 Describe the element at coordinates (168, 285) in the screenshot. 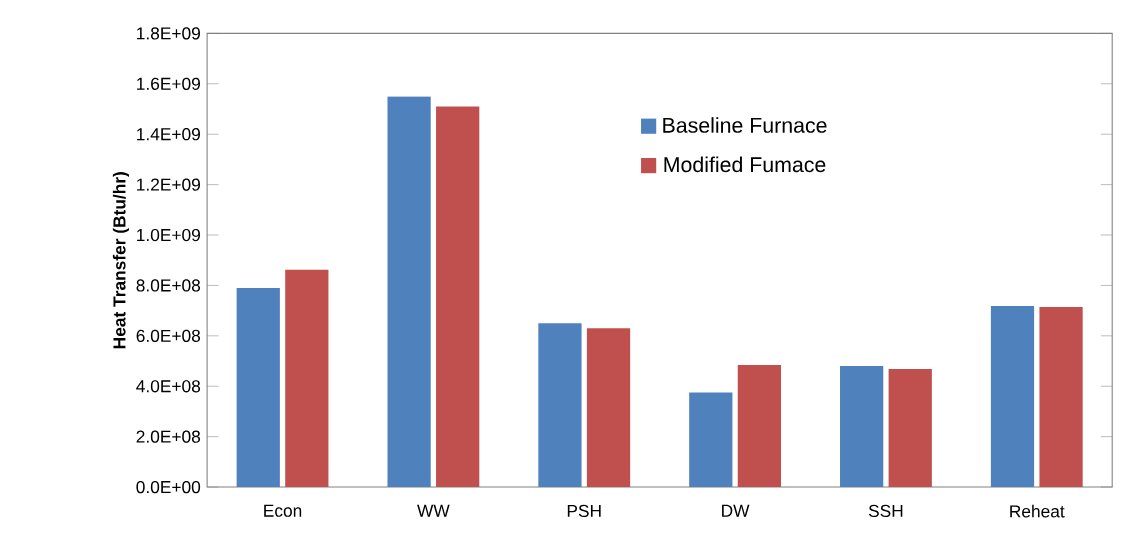

I see `y-tick-label: 8.0E+08` at that location.